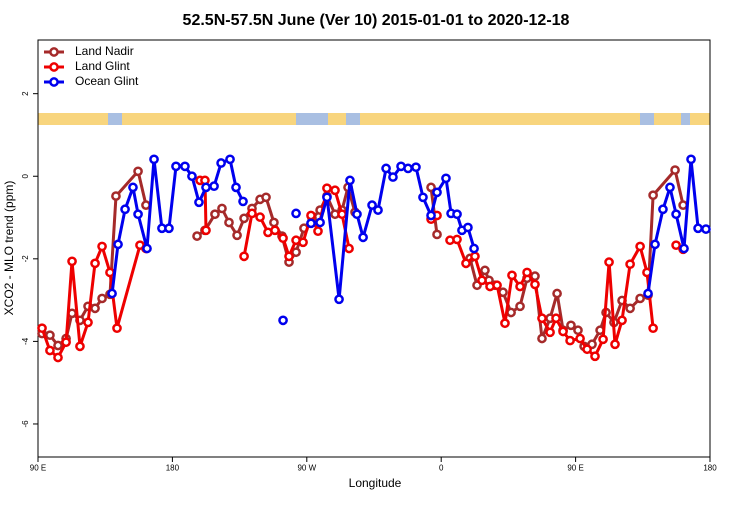 This screenshot has height=505, width=750. What do you see at coordinates (25, 341) in the screenshot?
I see `y-tick-label: -4` at bounding box center [25, 341].